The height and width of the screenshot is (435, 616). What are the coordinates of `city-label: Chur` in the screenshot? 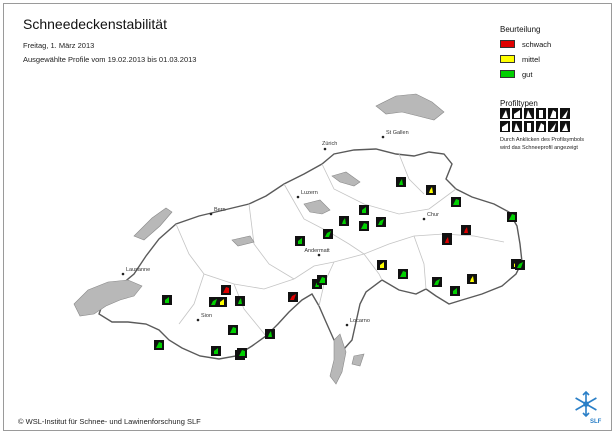 It's located at (433, 215).